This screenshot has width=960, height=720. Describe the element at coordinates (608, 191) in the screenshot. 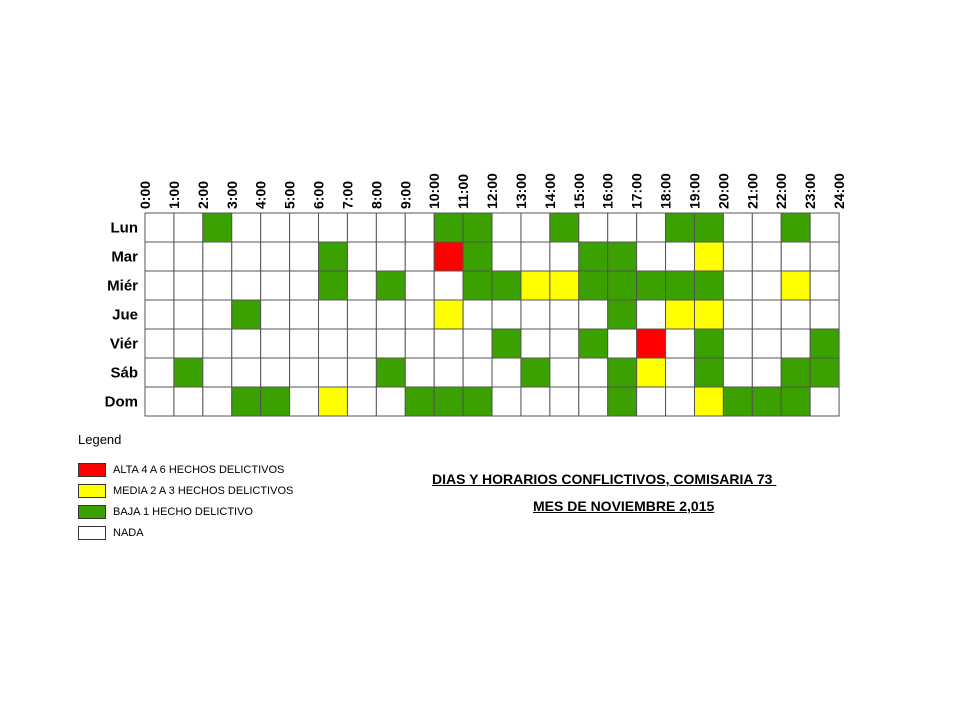

I see `hour-tick-label: 16:00` at that location.